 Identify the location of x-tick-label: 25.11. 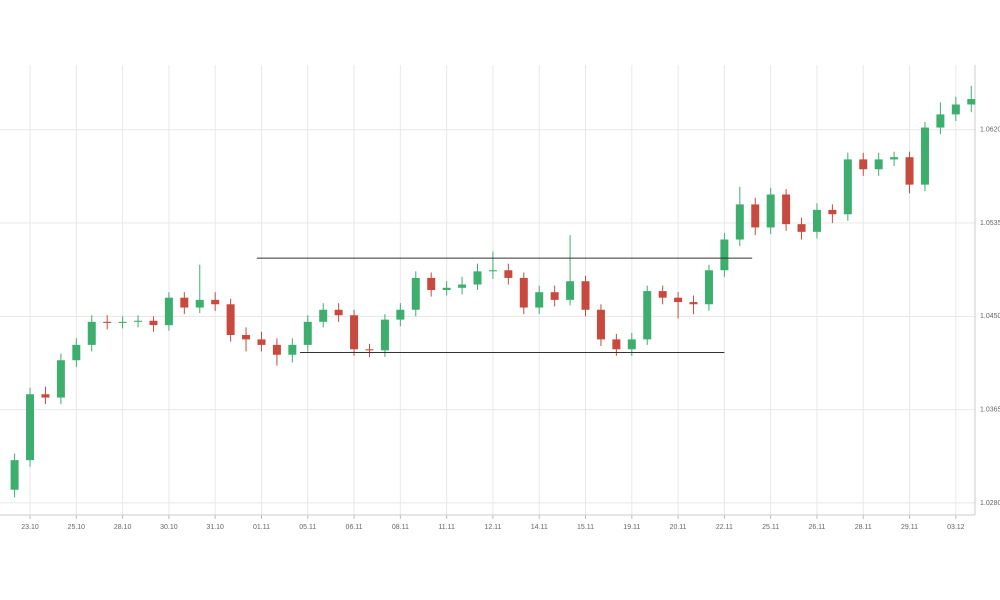
(770, 527).